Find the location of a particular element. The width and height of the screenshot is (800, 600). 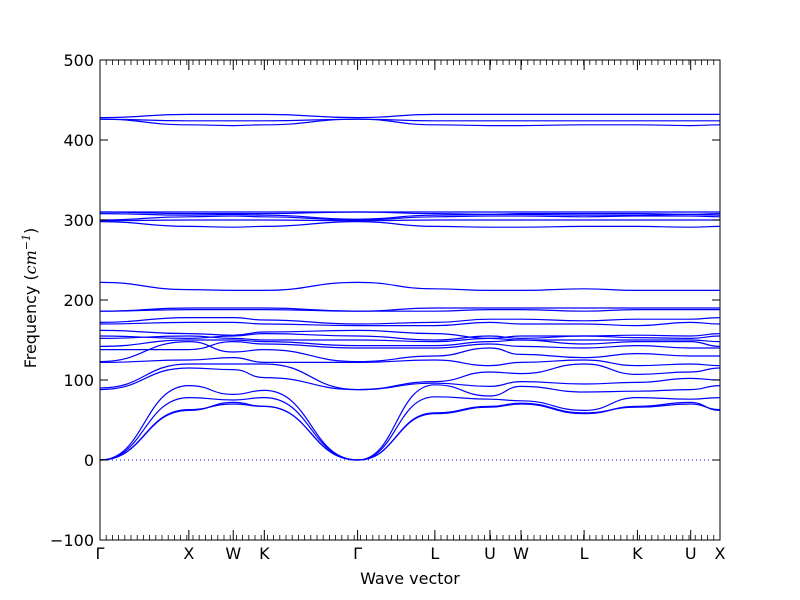

y-axis-title-prefix: Frequency ( is located at coordinates (30, 321).